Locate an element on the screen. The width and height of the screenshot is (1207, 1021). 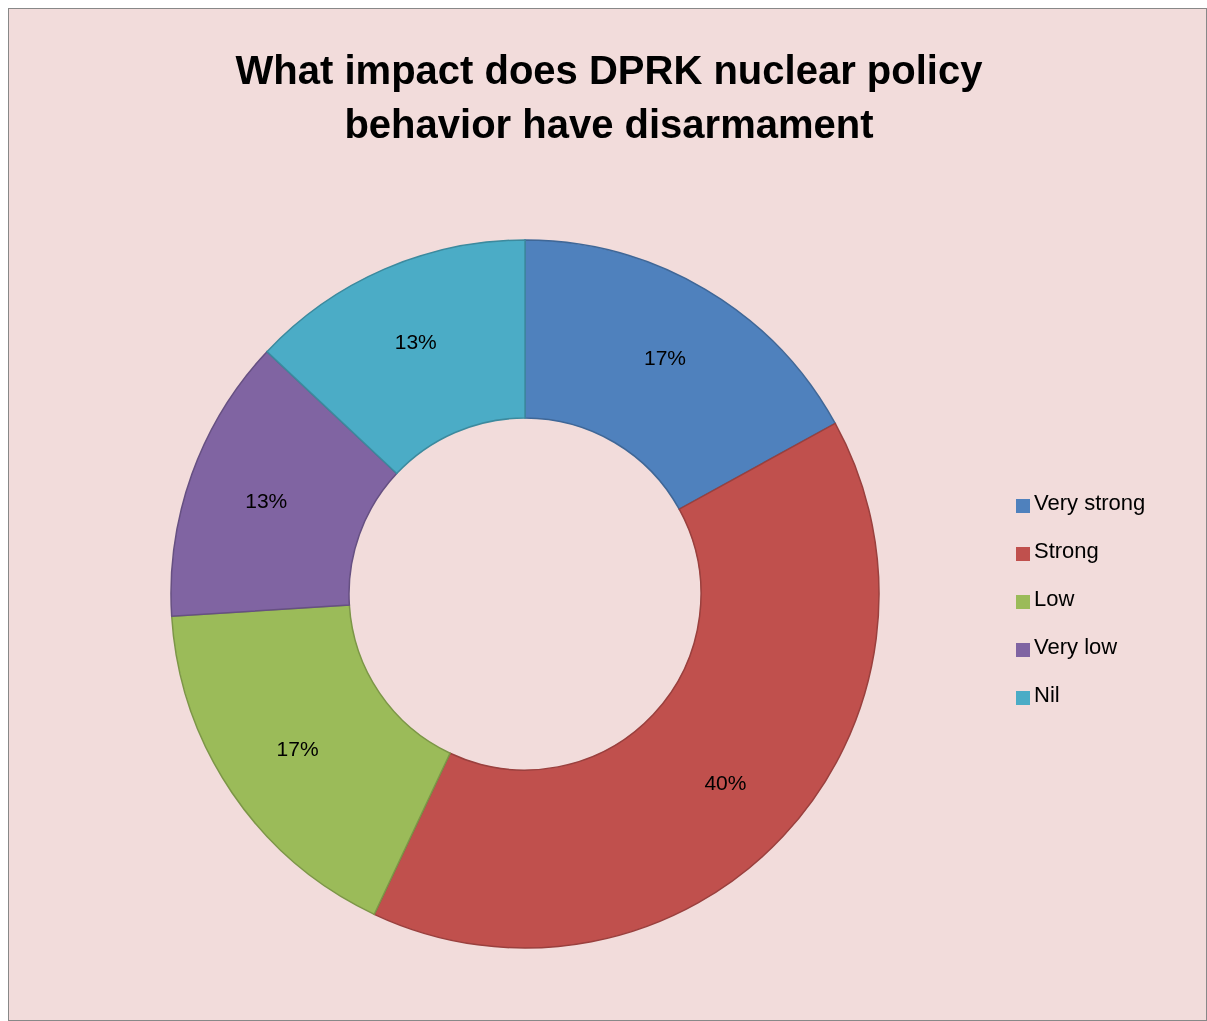
legend-label: Very strong is located at coordinates (1090, 502).